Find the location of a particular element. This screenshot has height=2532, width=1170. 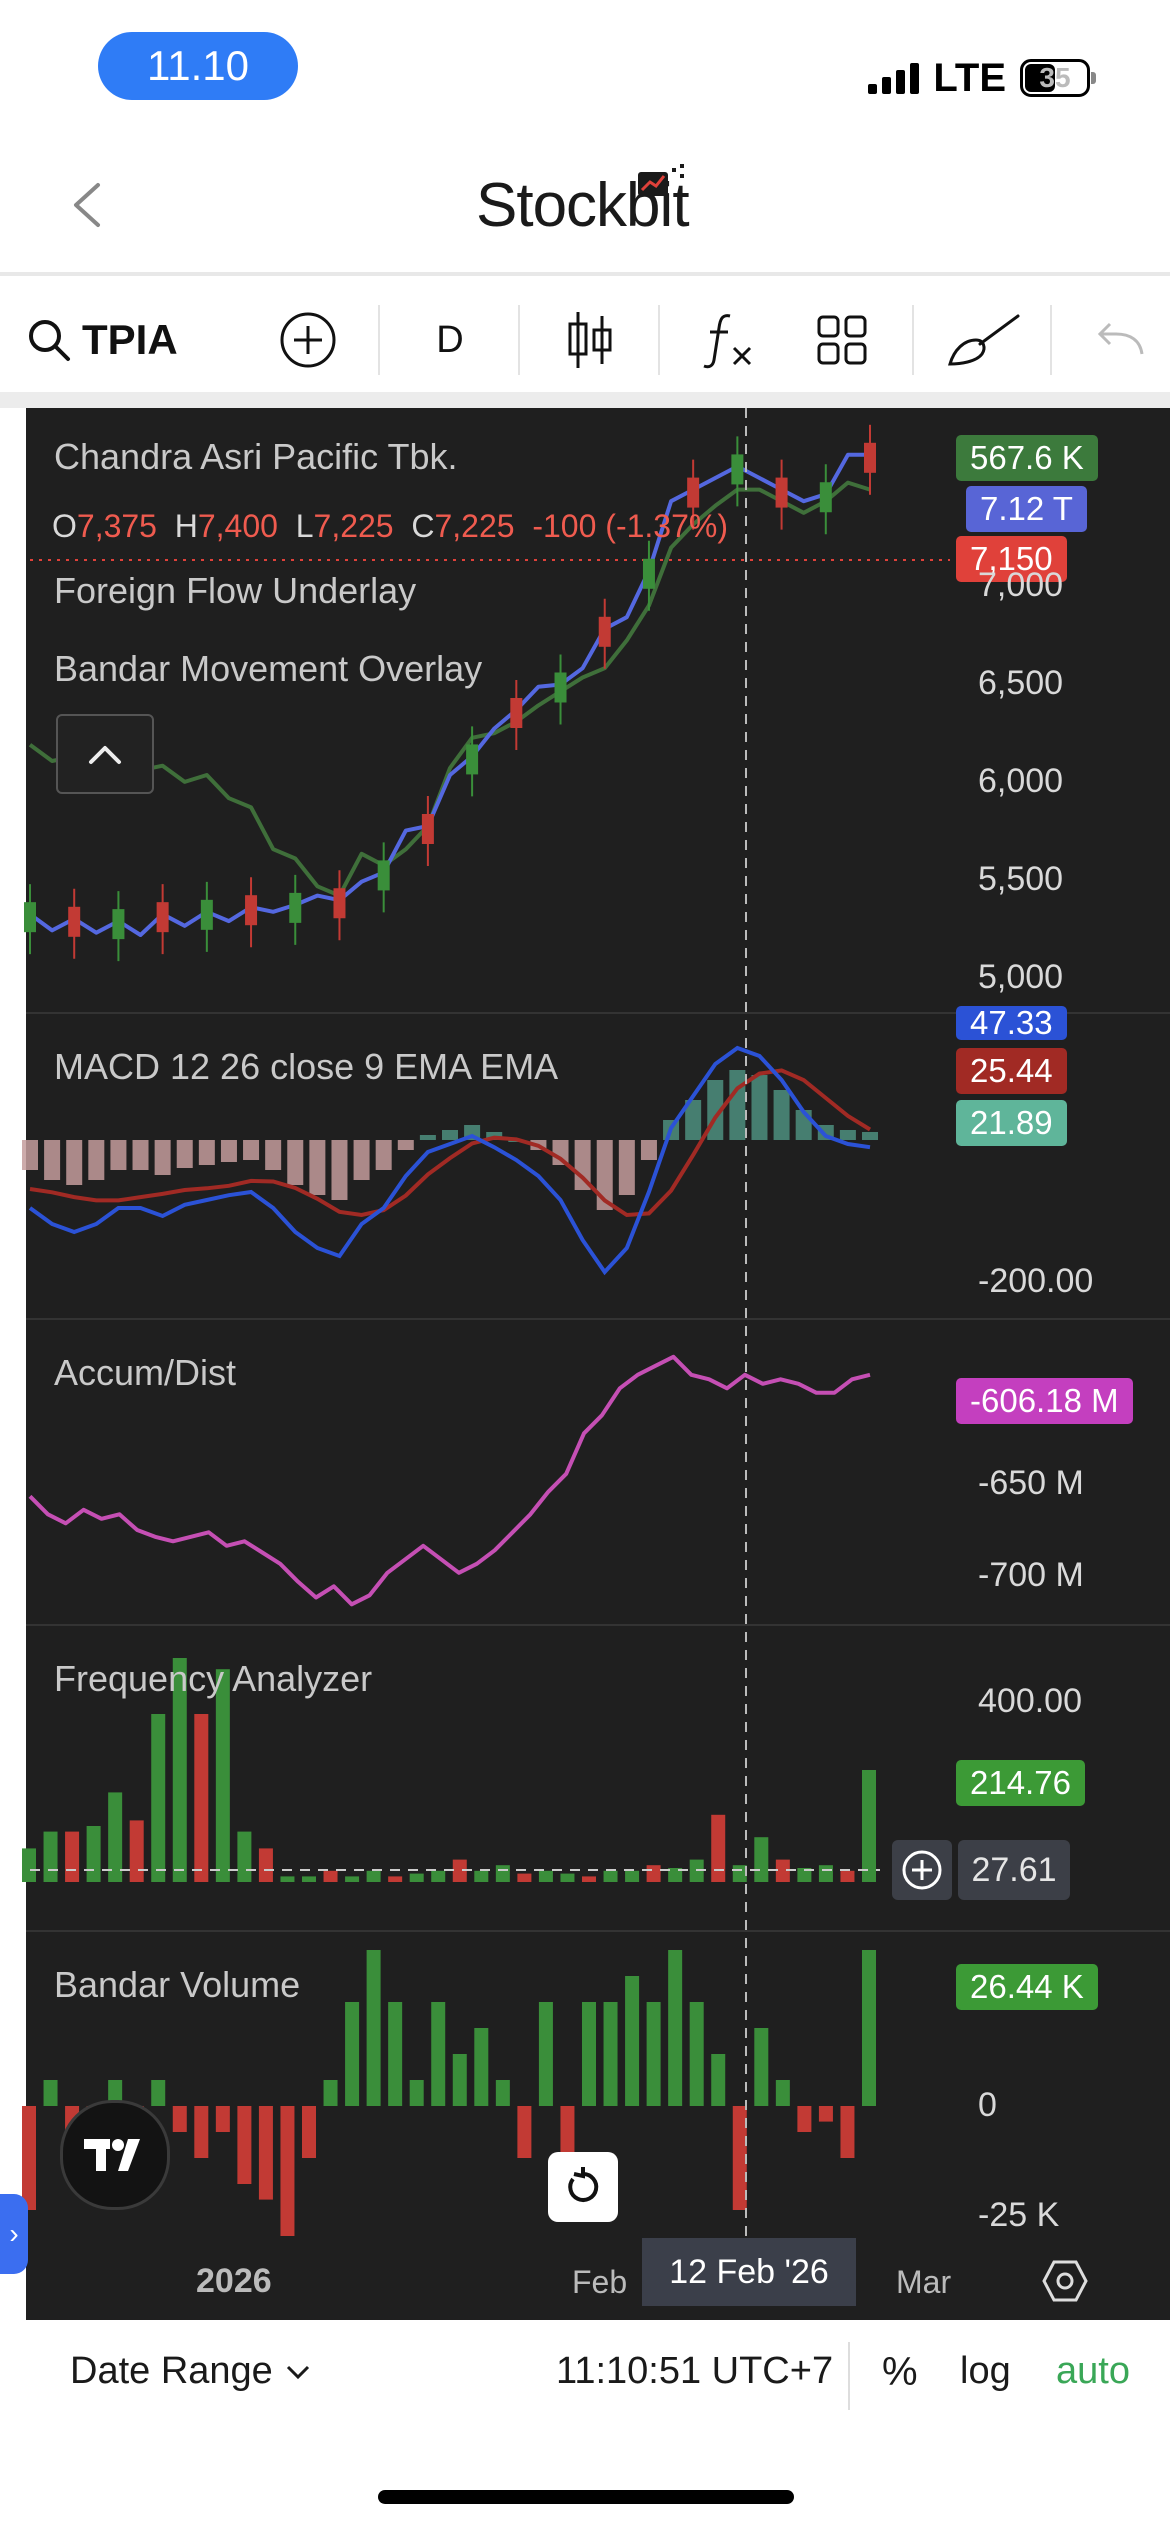

reset-chart-button is located at coordinates (583, 2187).